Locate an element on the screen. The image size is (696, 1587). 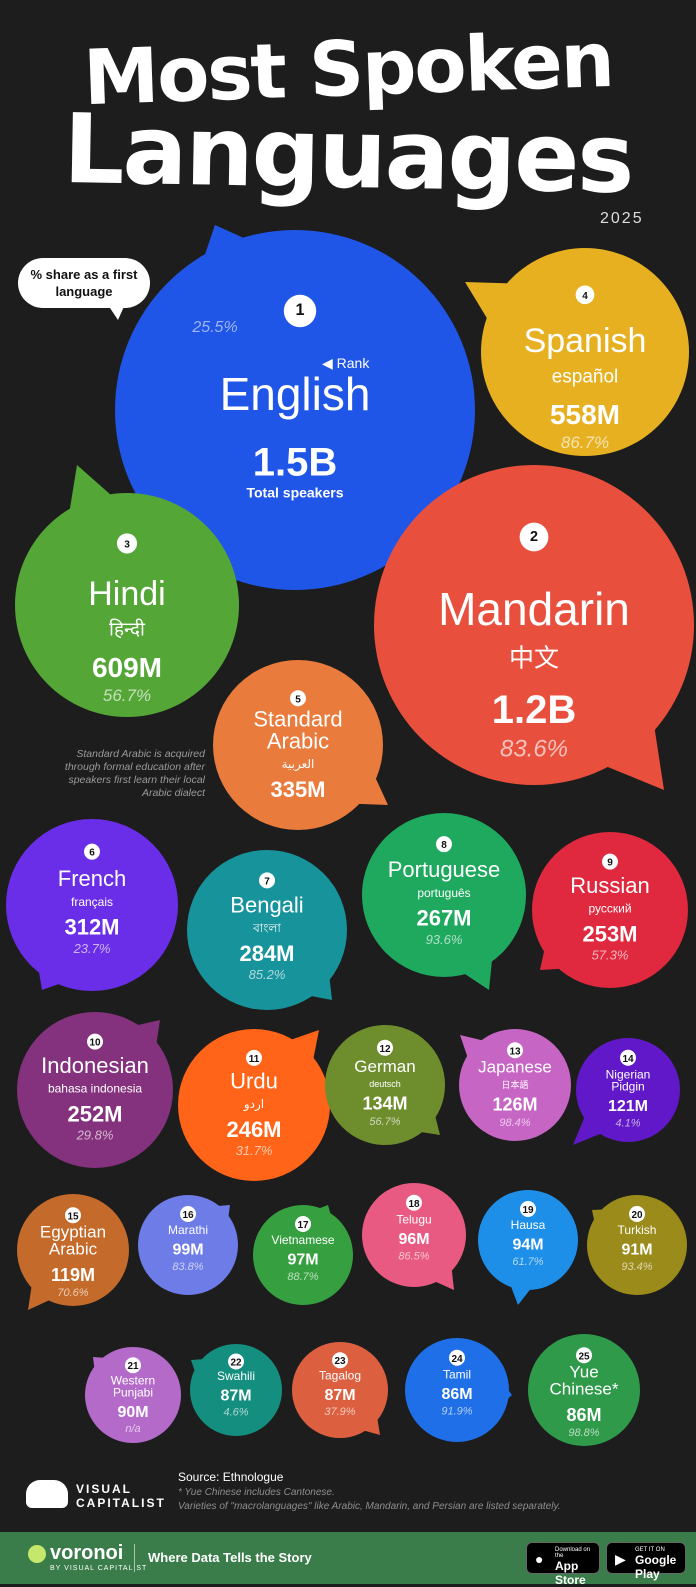
speakers-value: 312M is located at coordinates (91, 927).